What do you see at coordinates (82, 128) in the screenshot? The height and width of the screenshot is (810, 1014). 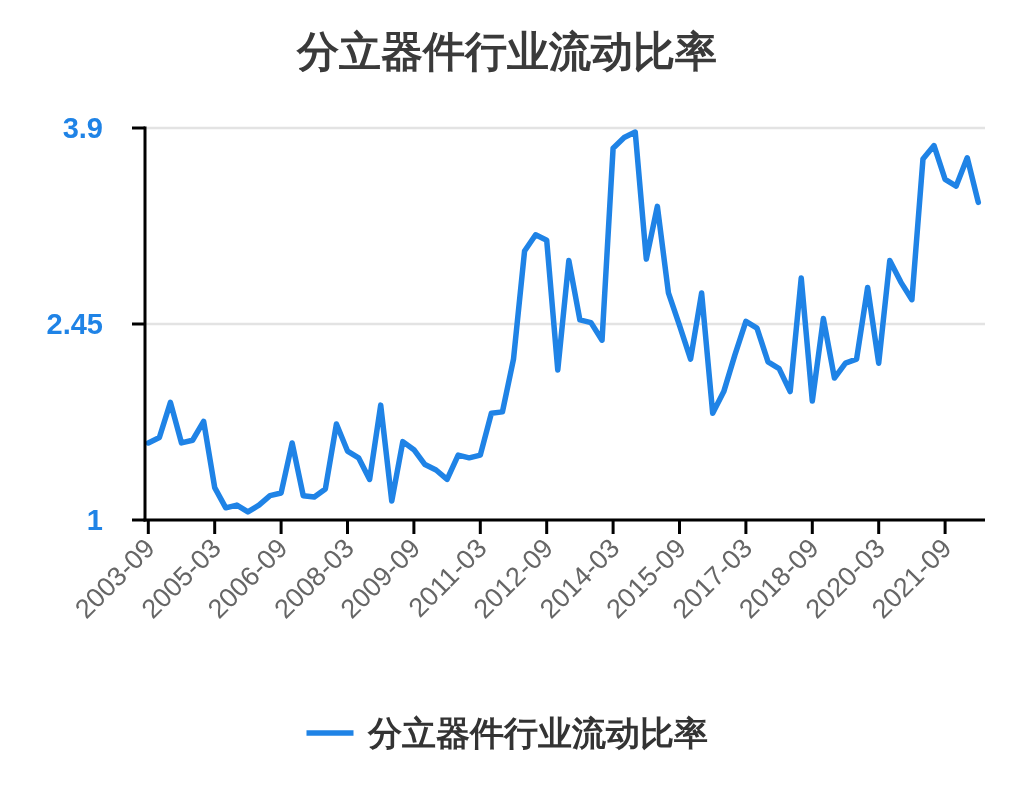 I see `y-tick-label: 3.9` at bounding box center [82, 128].